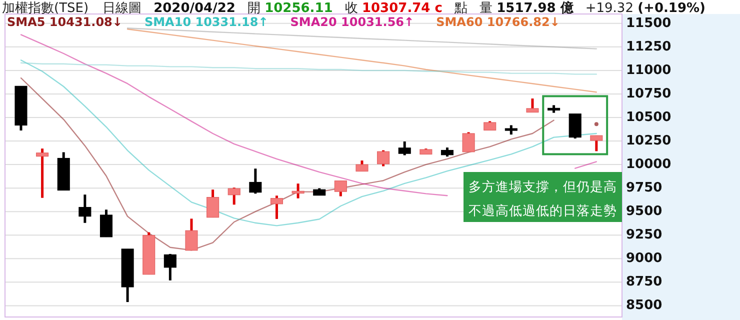 Image resolution: width=740 pixels, height=320 pixels. What do you see at coordinates (195, 8) in the screenshot?
I see `annotation: 2020/04/22` at bounding box center [195, 8].